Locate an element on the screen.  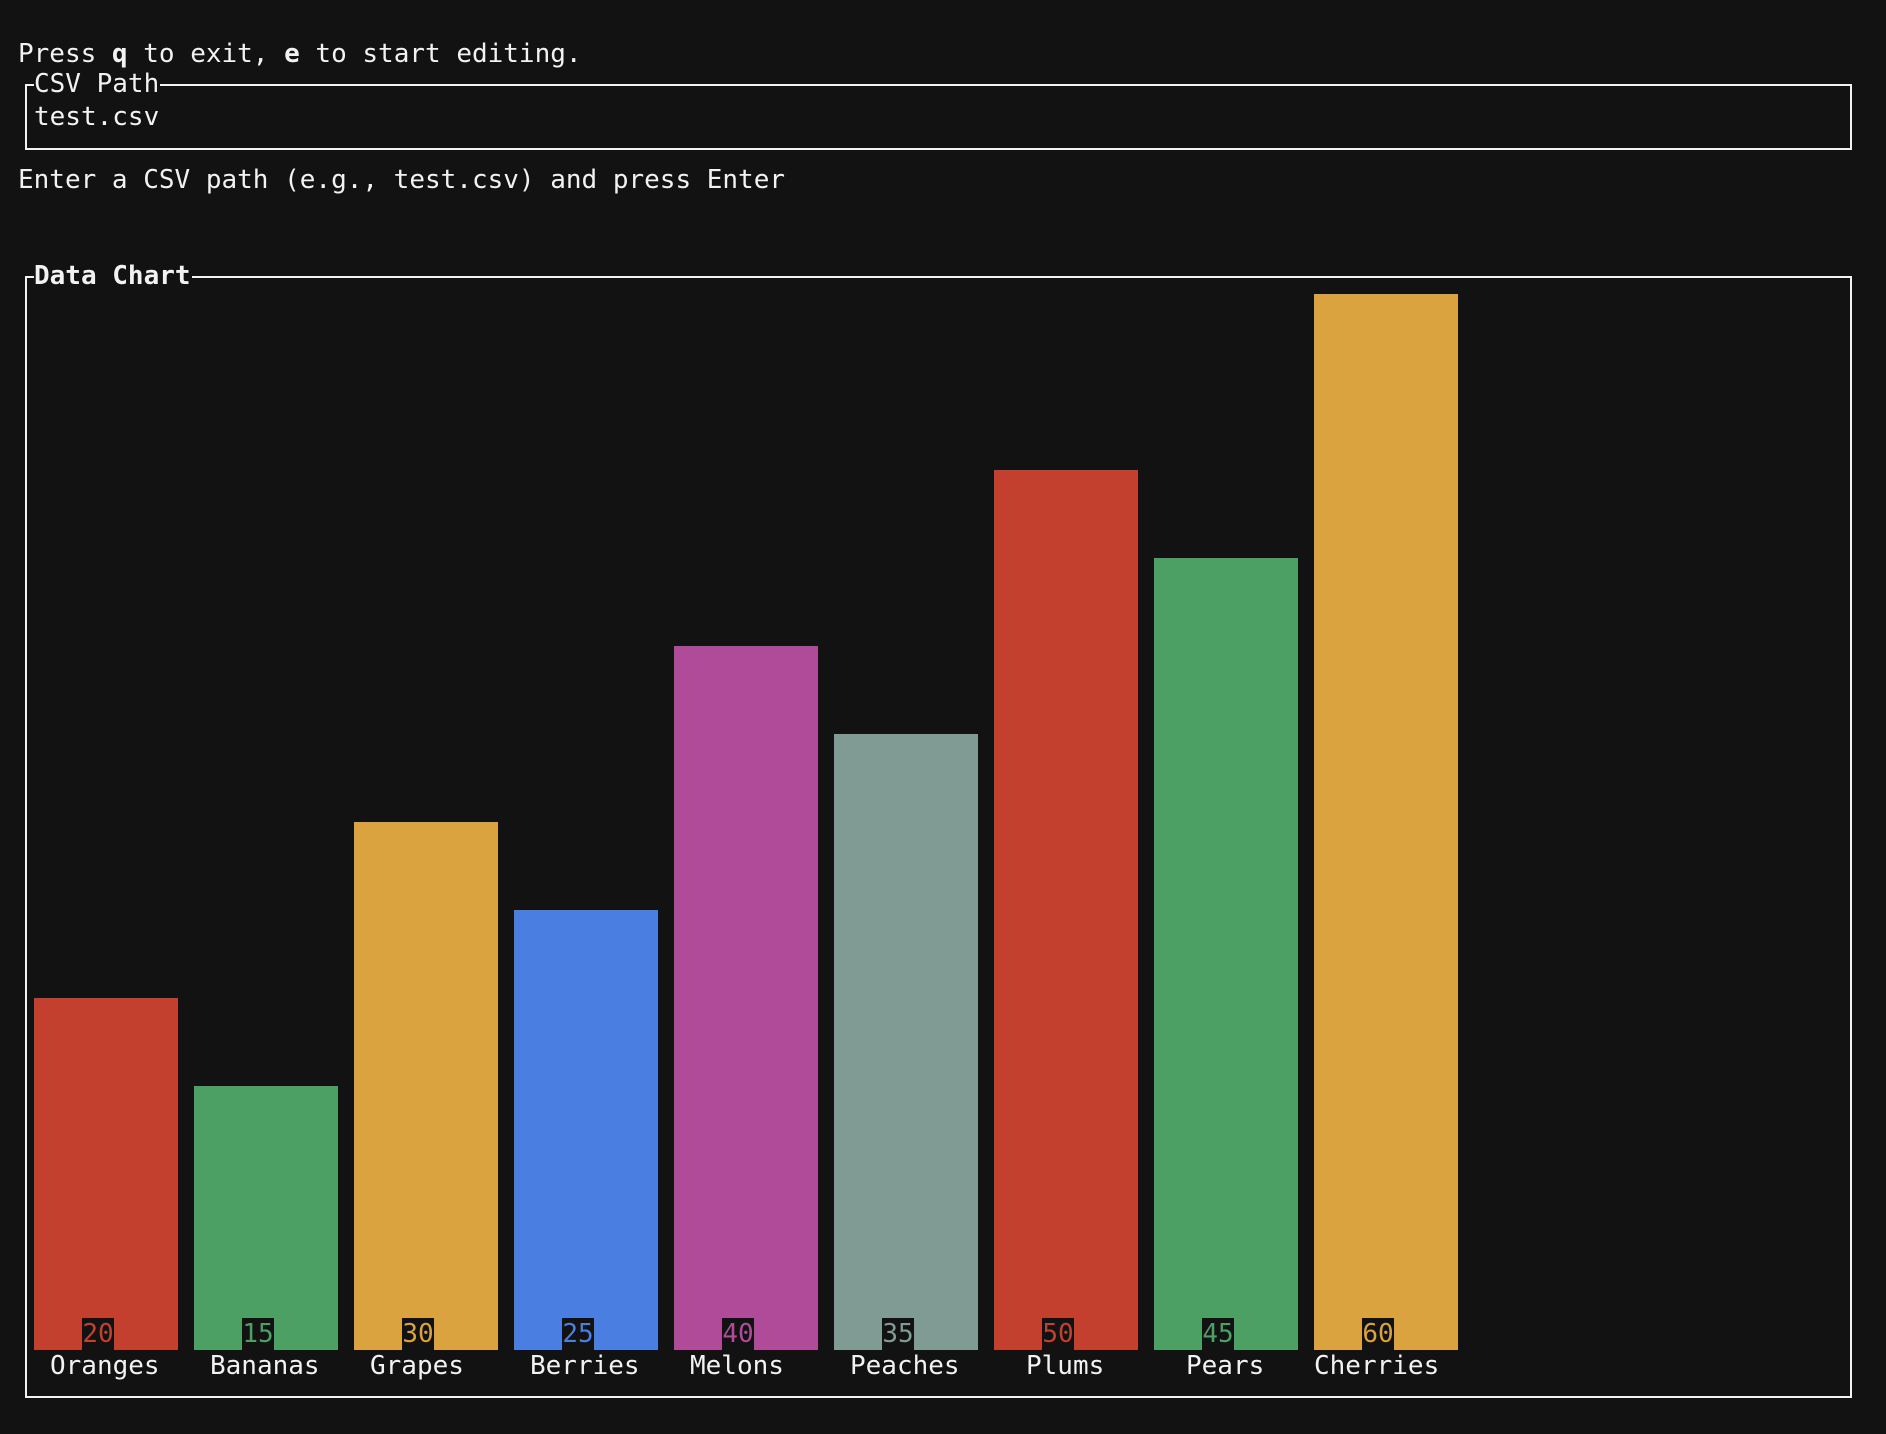
bar-category-label: Plums is located at coordinates (1065, 1366).